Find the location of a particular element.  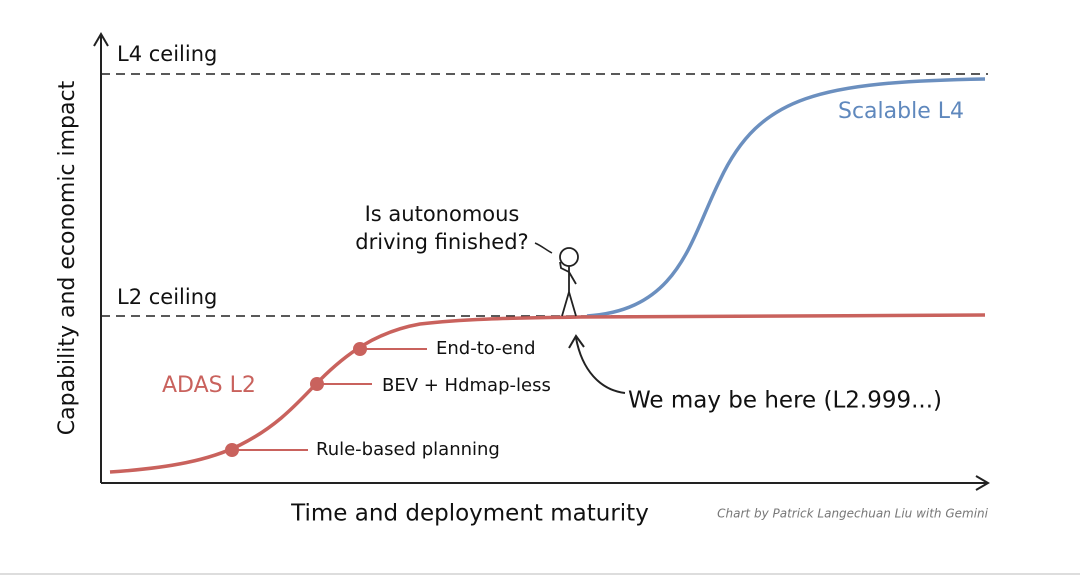

y-axis-label: Capability and economic impact is located at coordinates (67, 257).